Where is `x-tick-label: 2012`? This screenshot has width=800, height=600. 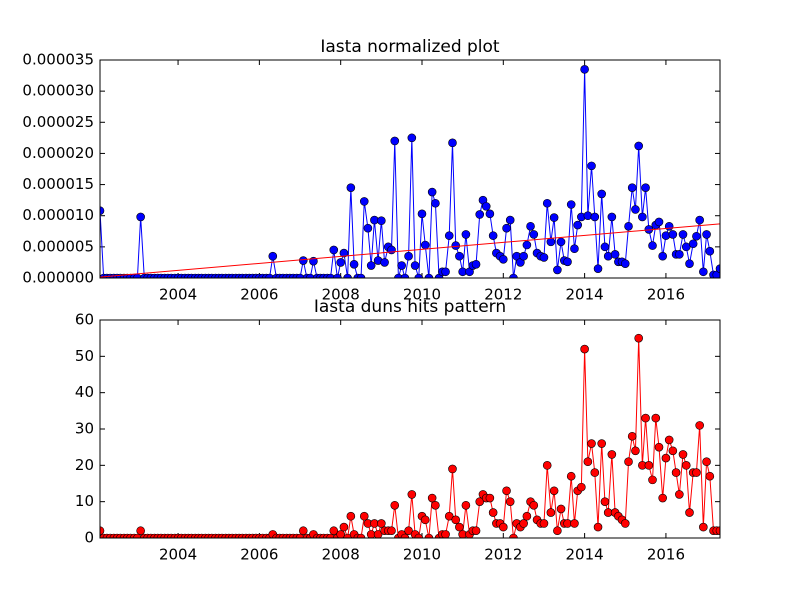
x-tick-label: 2012 is located at coordinates (503, 555).